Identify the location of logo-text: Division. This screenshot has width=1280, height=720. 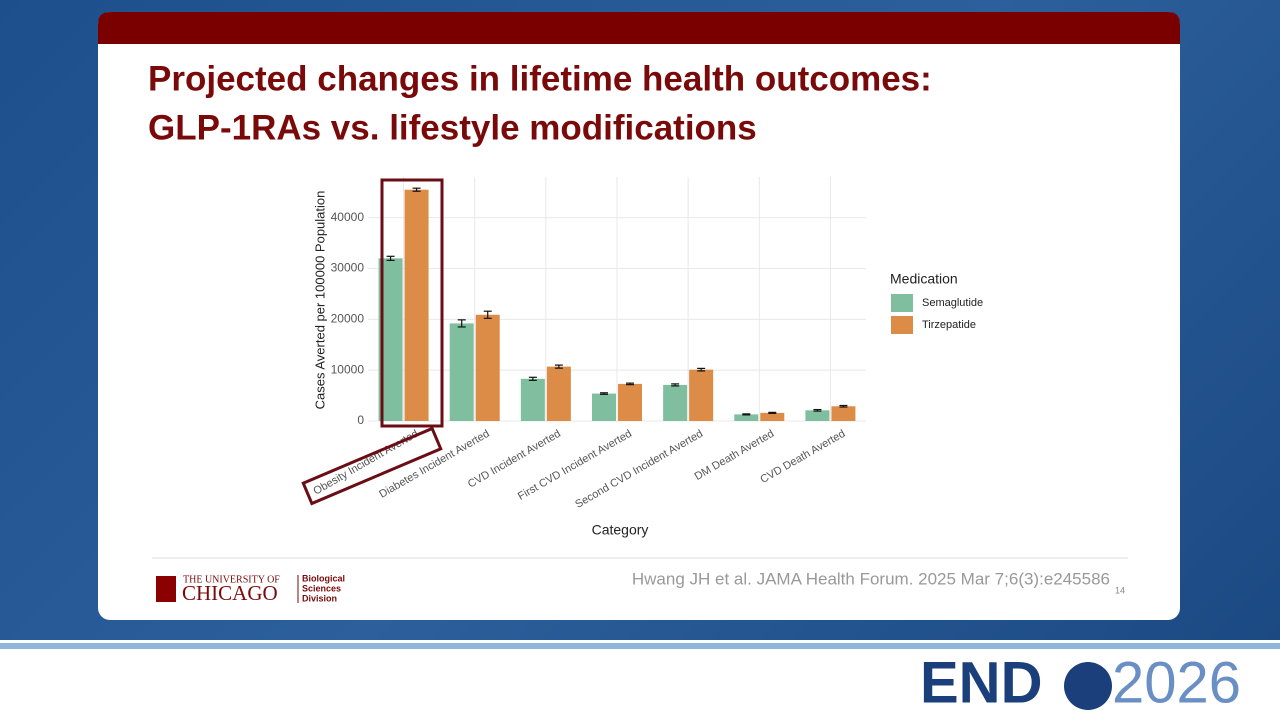
(319, 598).